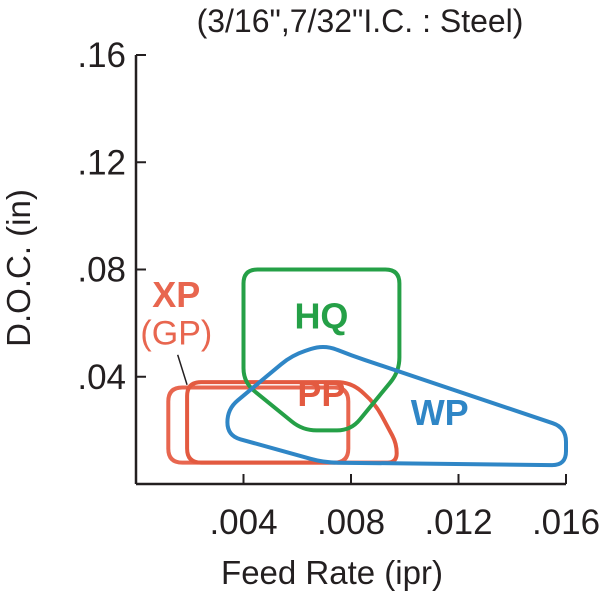 The width and height of the screenshot is (600, 600). I want to click on x-tick-label: .008, so click(351, 522).